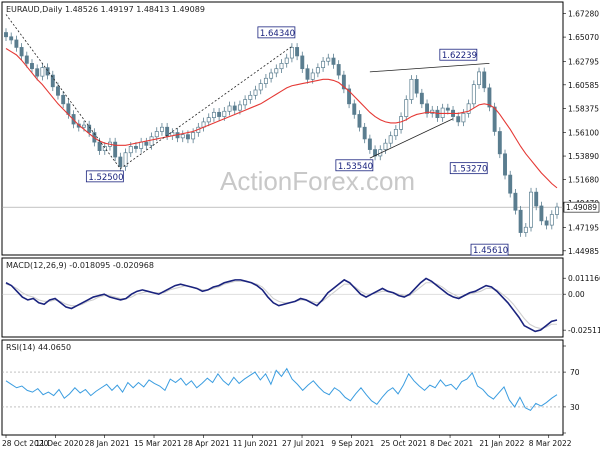  Describe the element at coordinates (59, 443) in the screenshot. I see `x-tick-label: 11 Dec 2020` at that location.